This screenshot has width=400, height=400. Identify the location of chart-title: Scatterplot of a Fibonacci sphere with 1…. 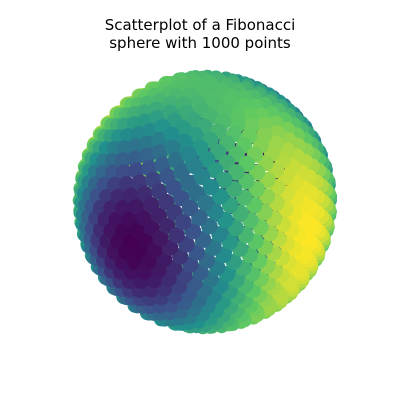
(200, 34).